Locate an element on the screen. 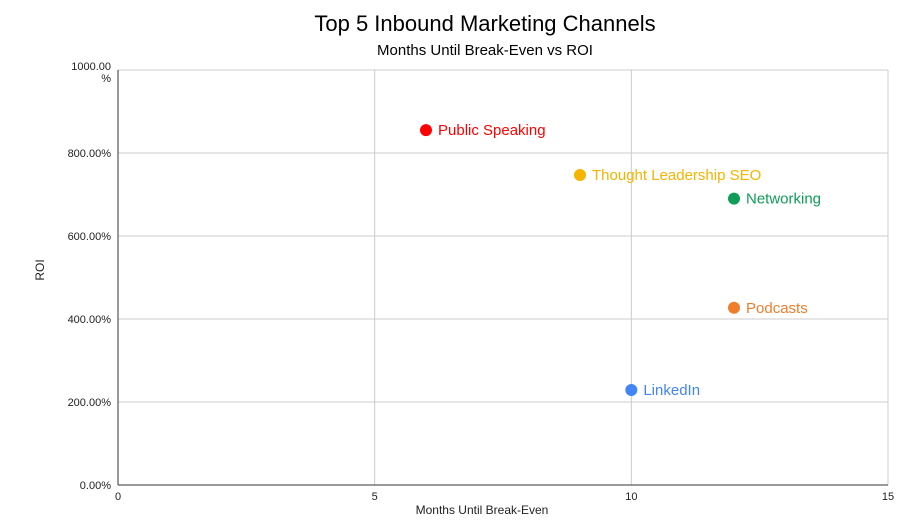 Image resolution: width=913 pixels, height=529 pixels. data-point-label: Public Speaking is located at coordinates (492, 130).